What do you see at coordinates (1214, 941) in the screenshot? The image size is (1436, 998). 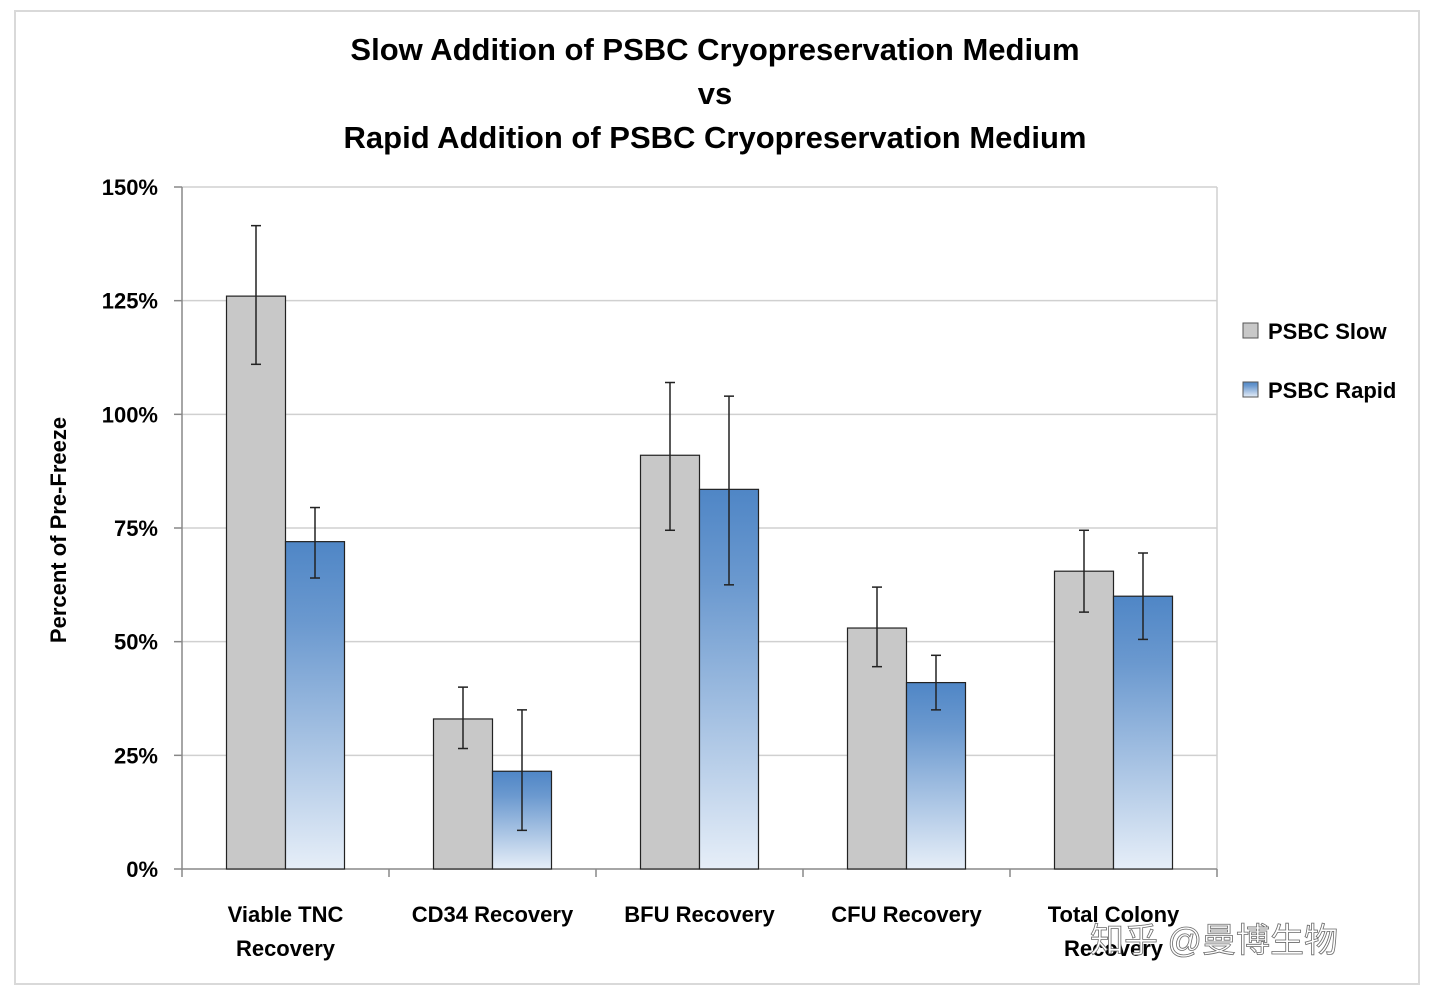 I see `watermark: 知乎 @曼博生物` at bounding box center [1214, 941].